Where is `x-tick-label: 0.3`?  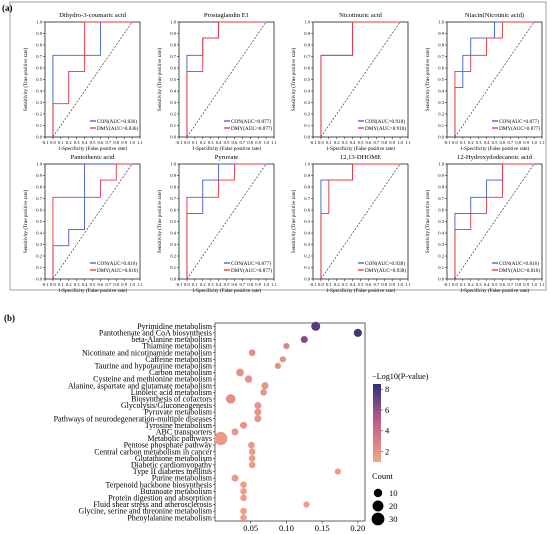 x-tick-label: 0.3 is located at coordinates (345, 142).